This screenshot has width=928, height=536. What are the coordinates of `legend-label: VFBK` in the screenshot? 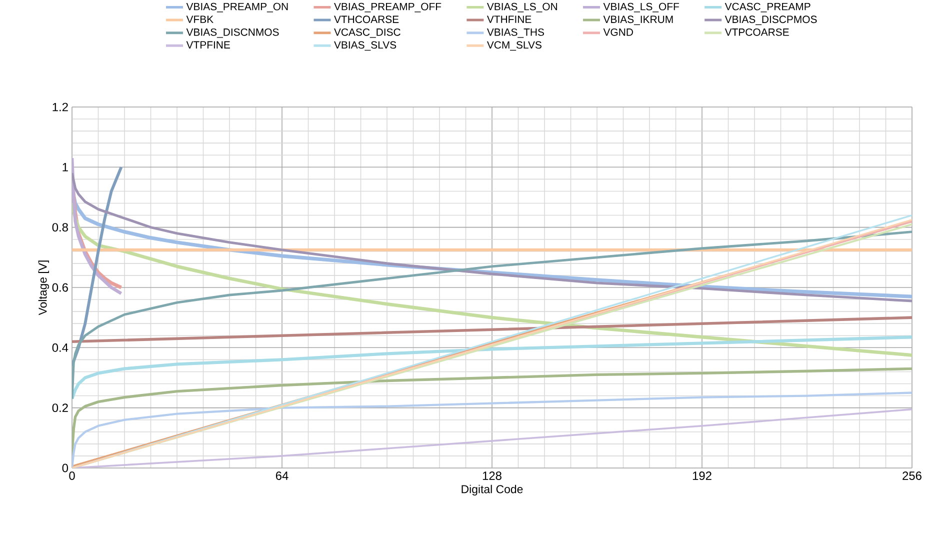 It's located at (200, 19).